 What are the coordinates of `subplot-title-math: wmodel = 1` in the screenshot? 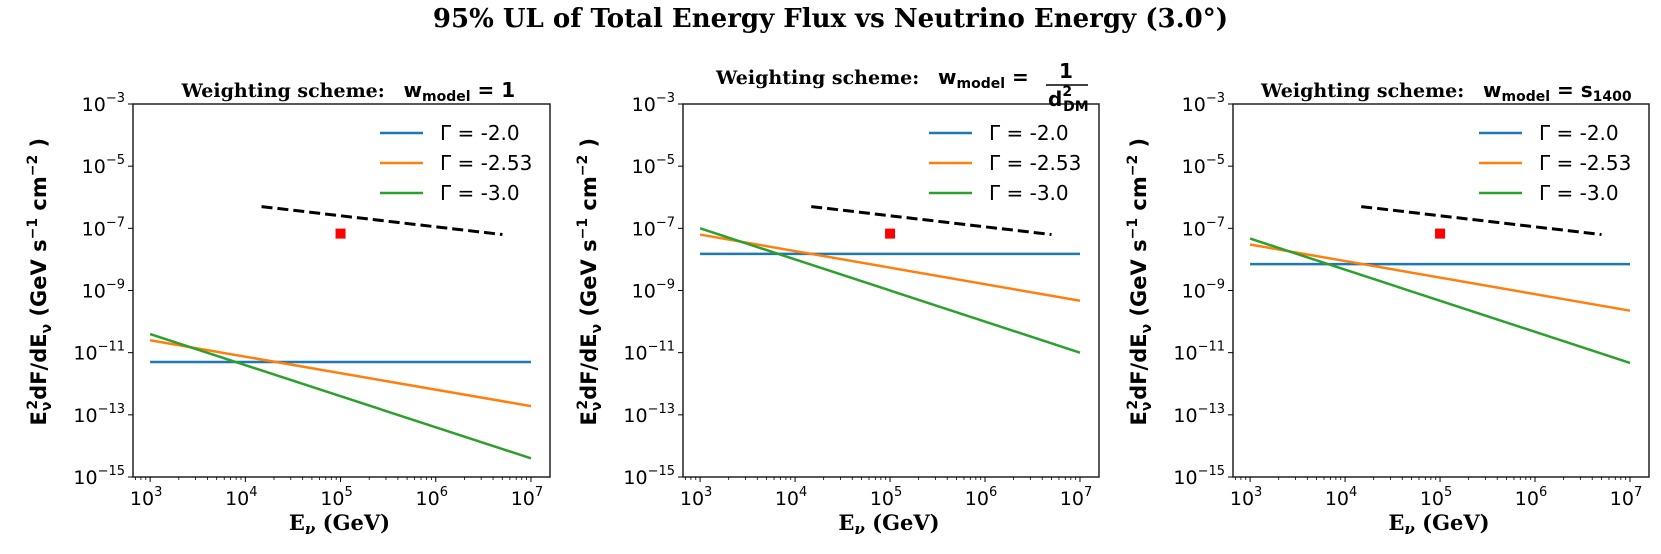 It's located at (460, 91).